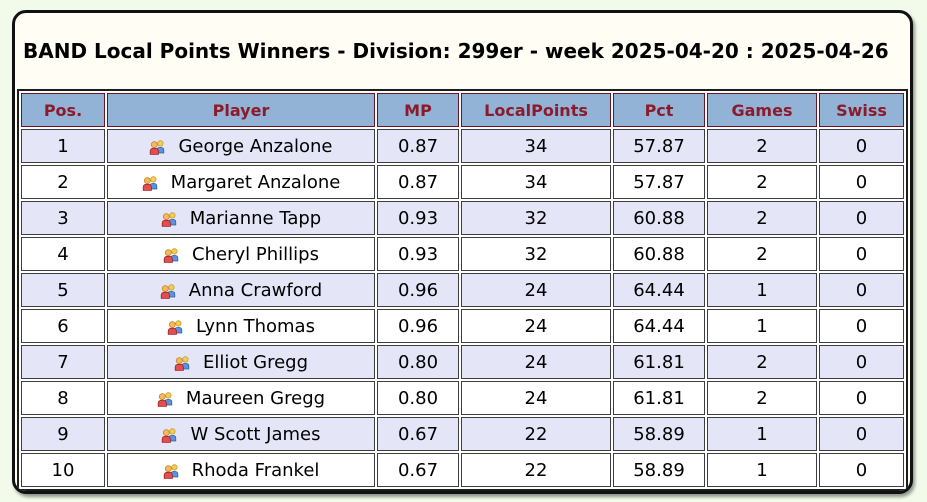  Describe the element at coordinates (659, 110) in the screenshot. I see `column-header-pct: Pct` at that location.